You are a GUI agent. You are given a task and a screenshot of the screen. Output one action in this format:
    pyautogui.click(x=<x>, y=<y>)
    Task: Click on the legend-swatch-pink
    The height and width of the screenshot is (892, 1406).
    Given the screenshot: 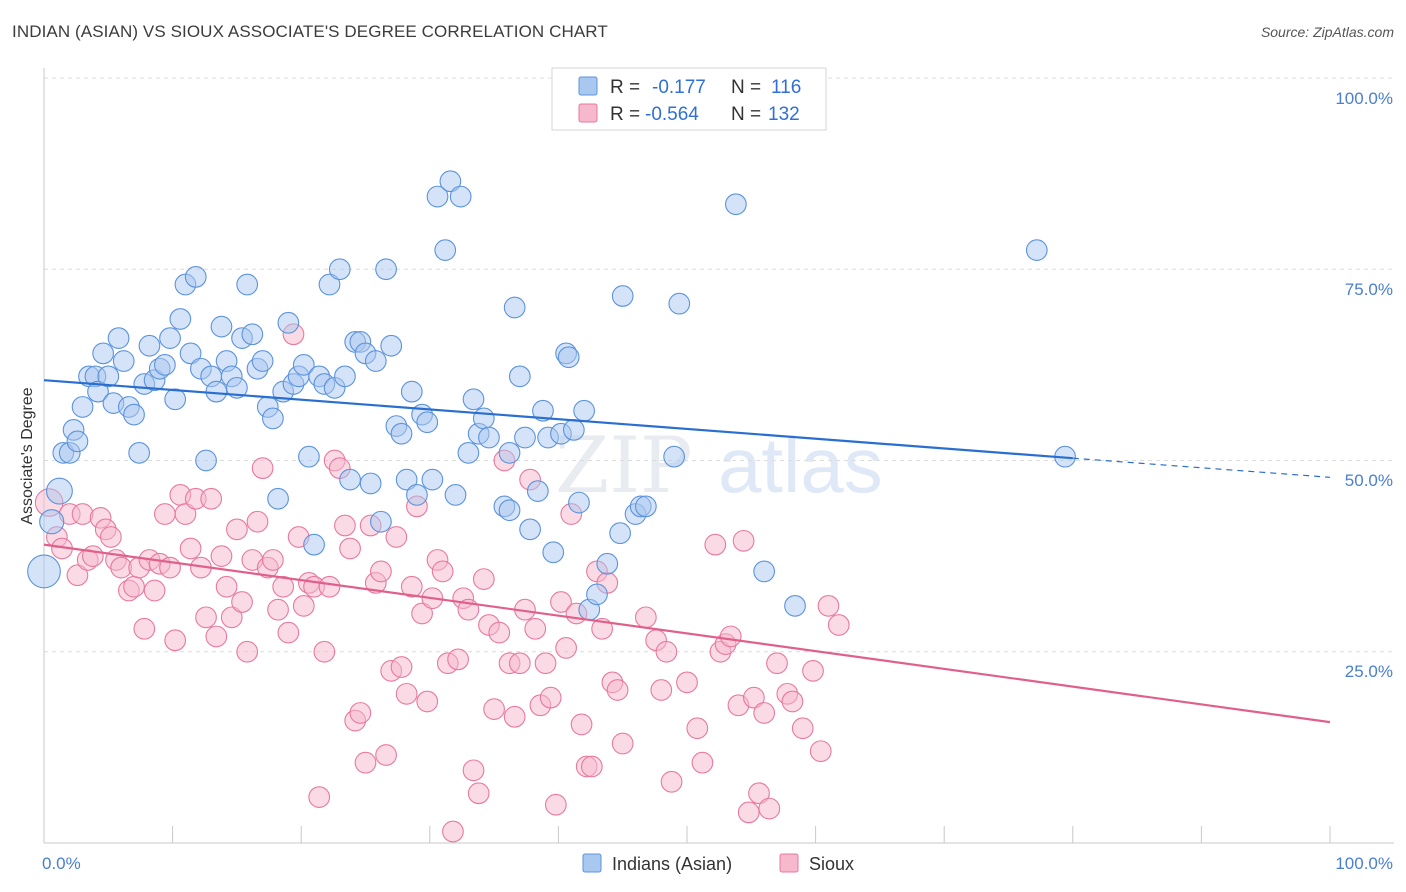 What is the action you would take?
    pyautogui.click(x=588, y=113)
    